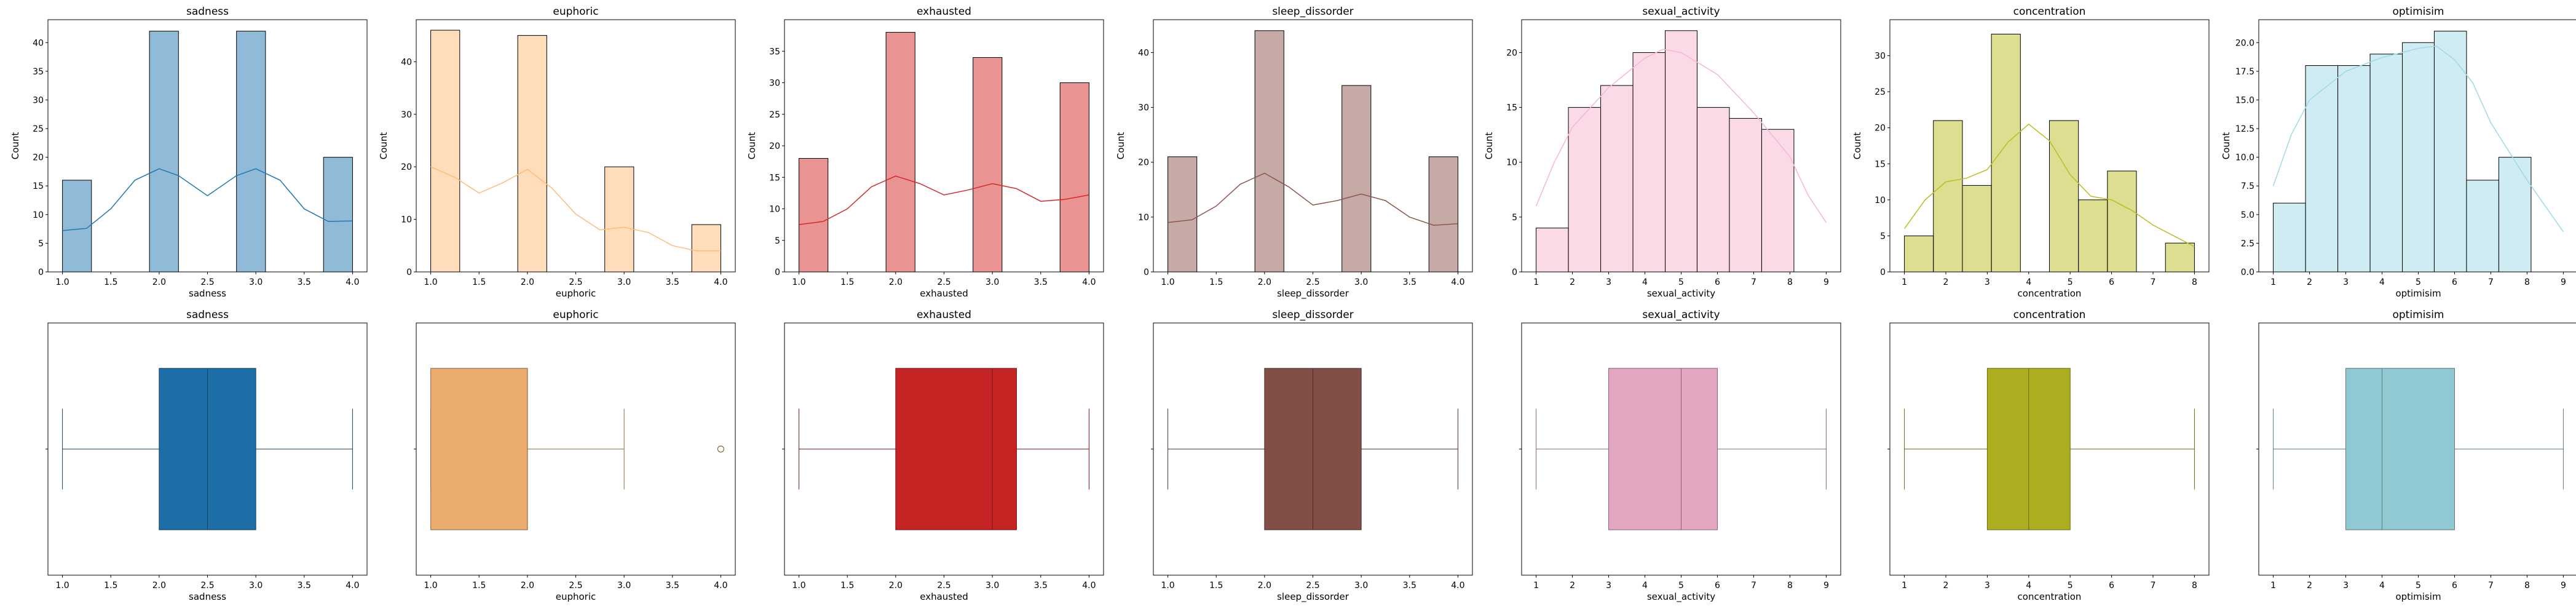 The width and height of the screenshot is (2576, 609). What do you see at coordinates (575, 12) in the screenshot?
I see `chart-title: euphoric` at bounding box center [575, 12].